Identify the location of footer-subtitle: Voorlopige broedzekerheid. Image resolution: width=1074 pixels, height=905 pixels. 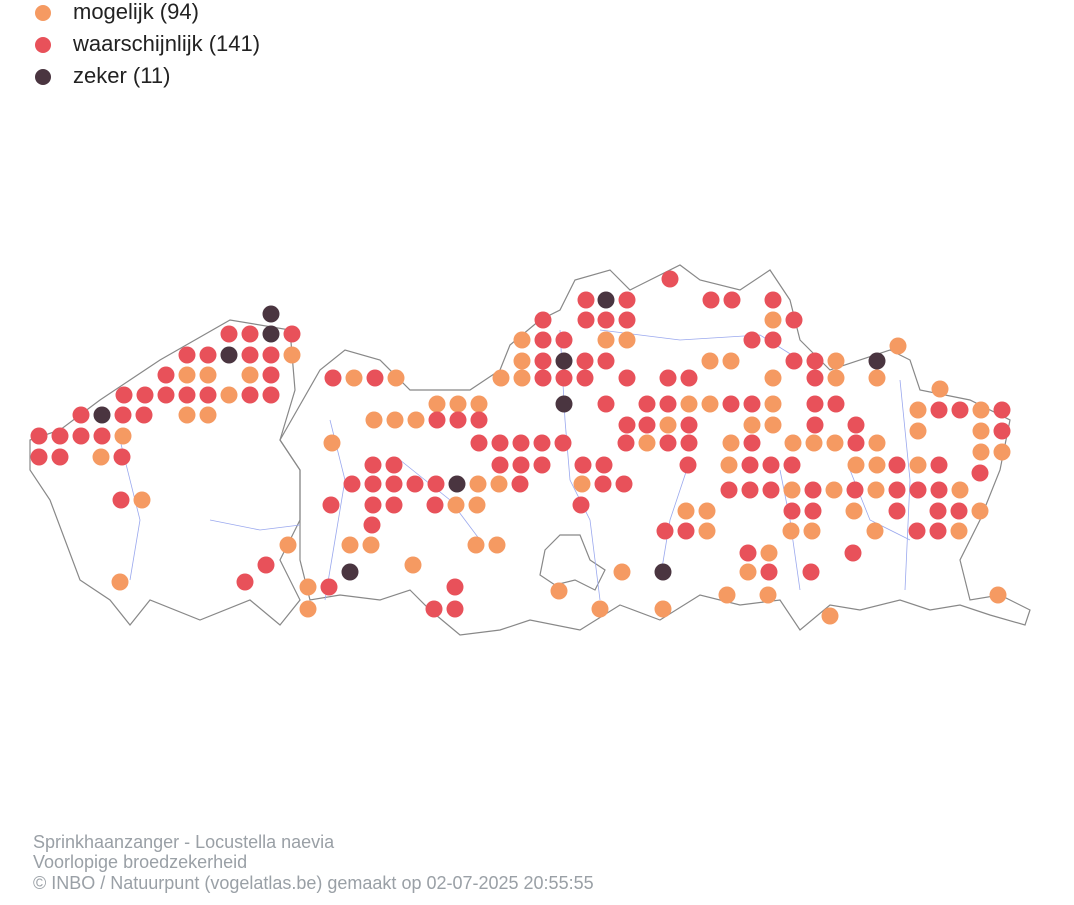
(140, 862).